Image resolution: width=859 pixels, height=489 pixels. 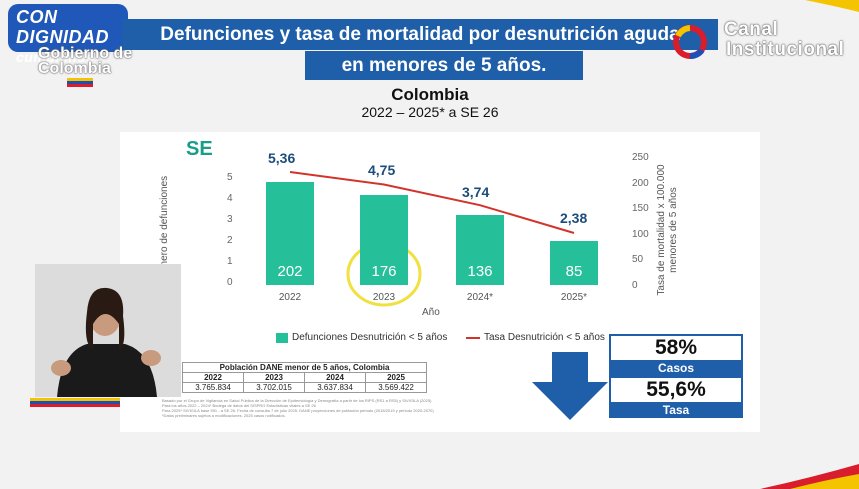 I want to click on rate-value-label: 4,75, so click(x=382, y=170).